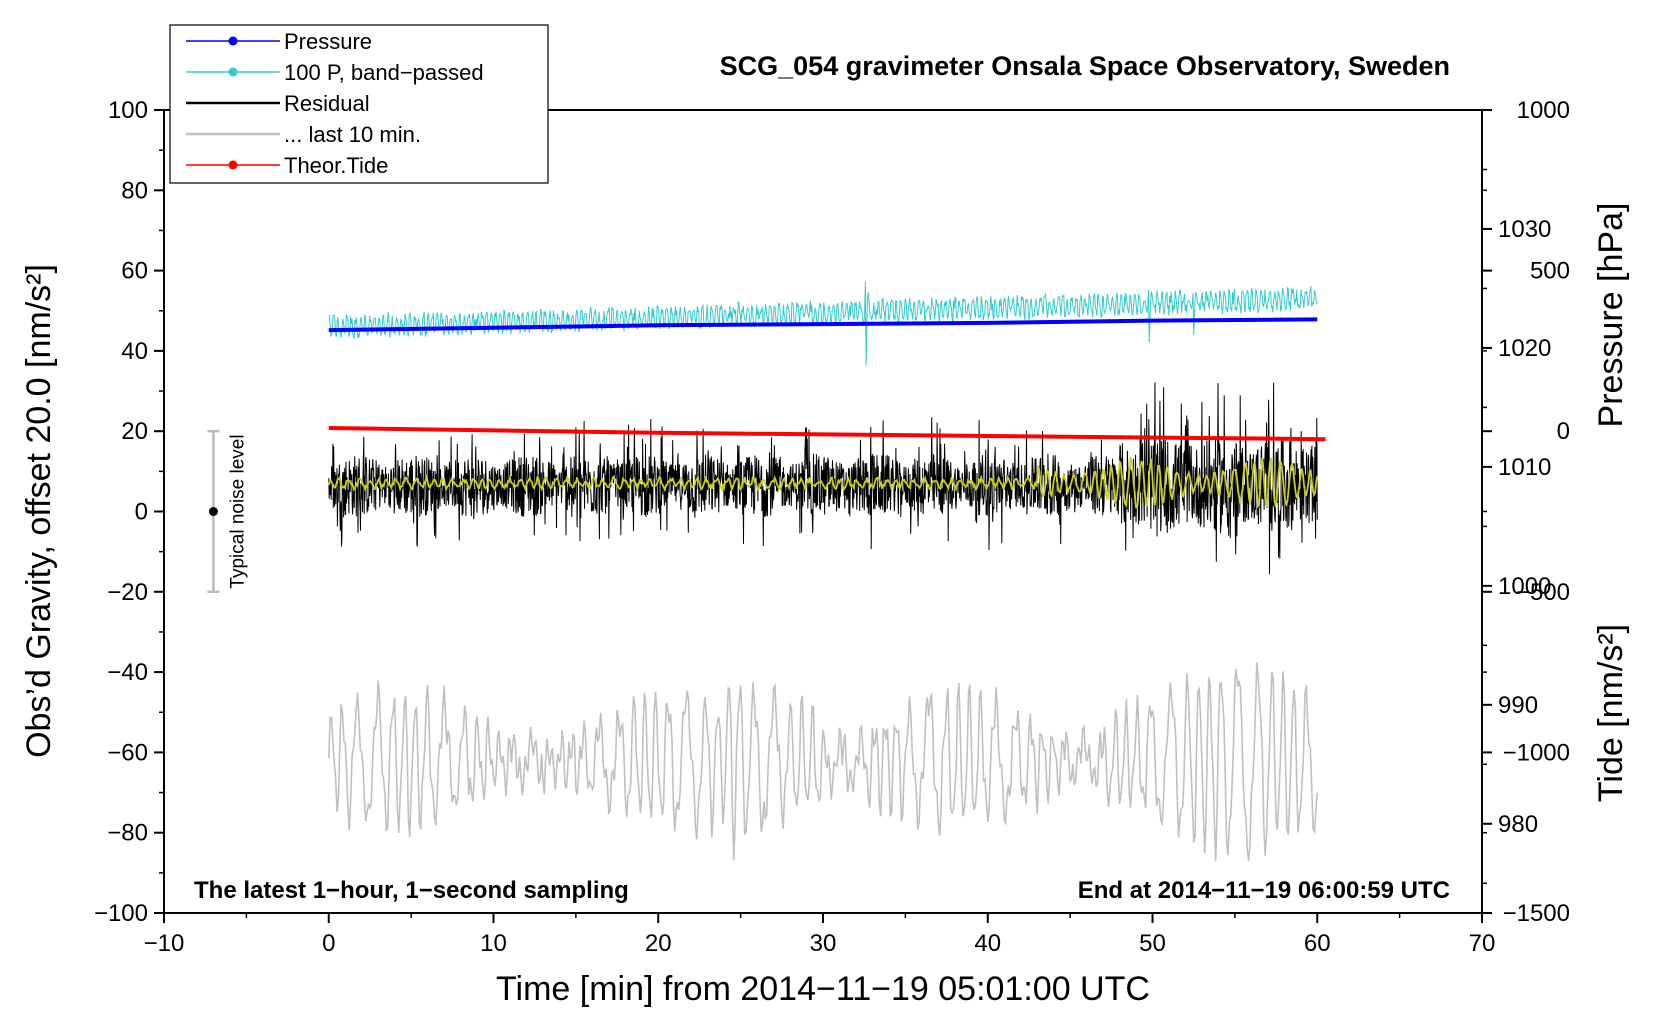 The width and height of the screenshot is (1660, 1020). Describe the element at coordinates (127, 833) in the screenshot. I see `y-tick-label: −80` at that location.